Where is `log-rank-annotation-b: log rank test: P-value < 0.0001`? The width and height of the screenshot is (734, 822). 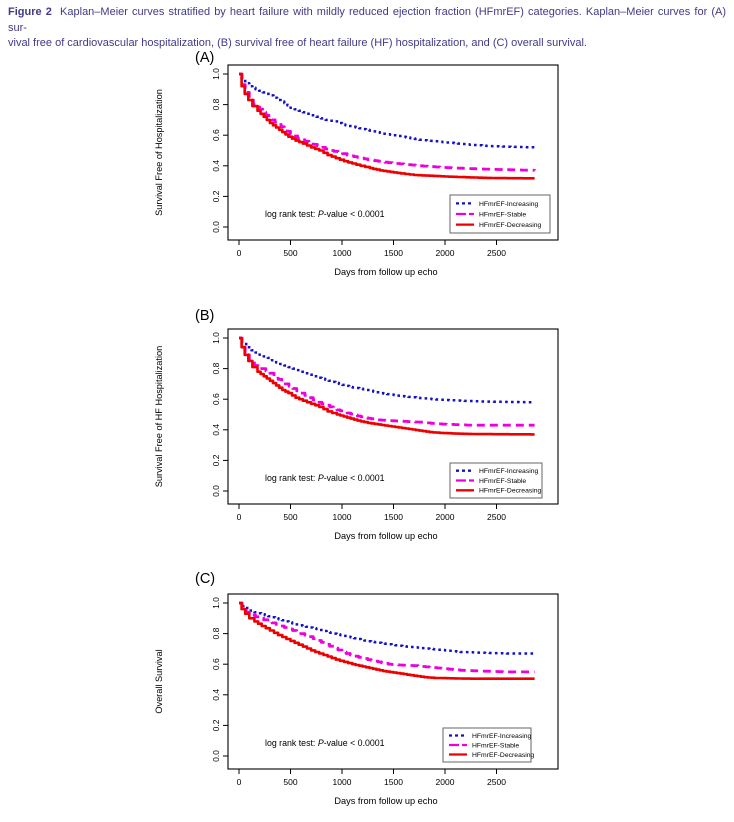
log-rank-annotation-b: log rank test: P-value < 0.0001 is located at coordinates (325, 478).